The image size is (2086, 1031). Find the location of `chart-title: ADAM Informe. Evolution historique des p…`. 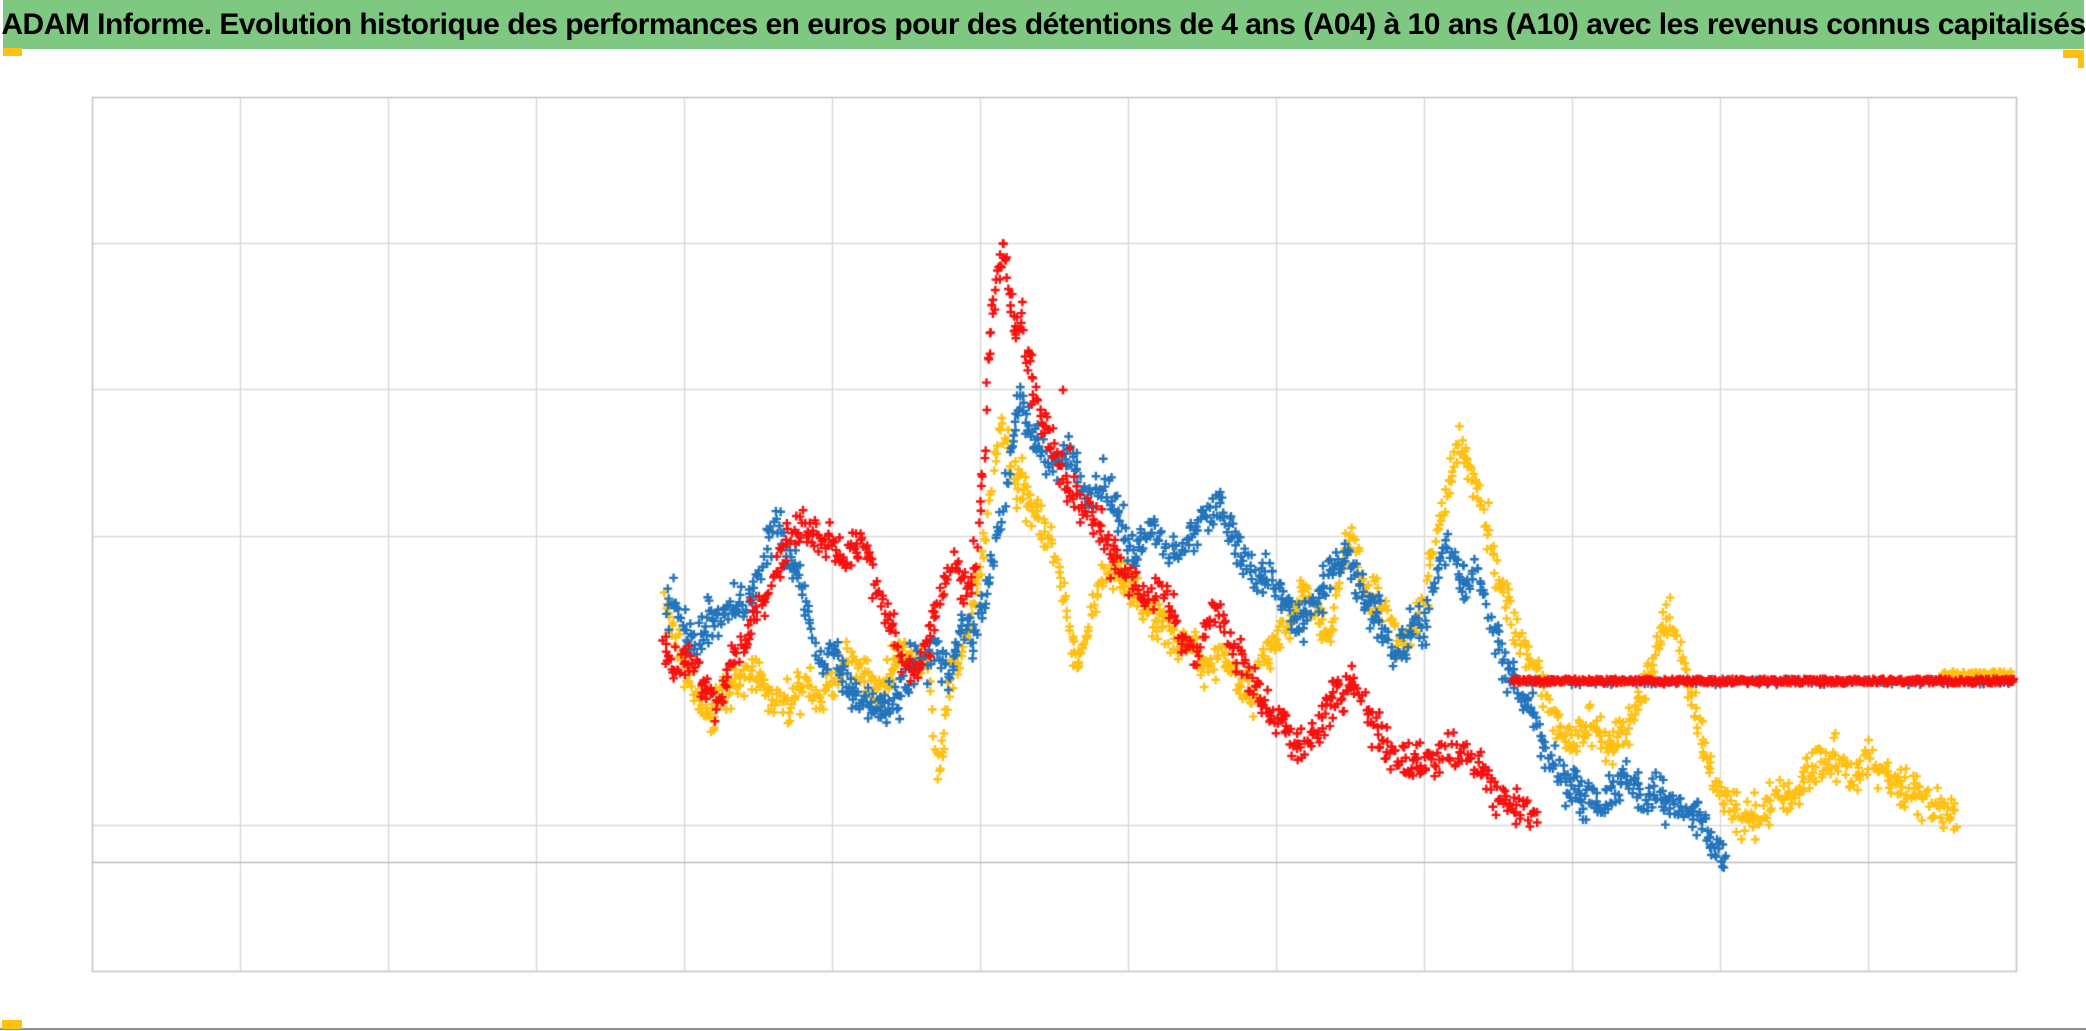

chart-title: ADAM Informe. Evolution historique des p… is located at coordinates (1043, 24).